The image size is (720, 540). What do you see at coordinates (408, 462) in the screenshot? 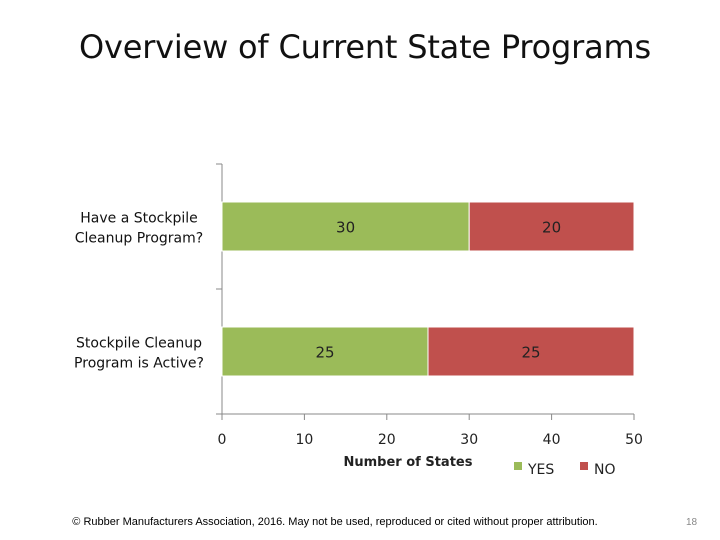
I see `x-axis-title: Number of States` at bounding box center [408, 462].